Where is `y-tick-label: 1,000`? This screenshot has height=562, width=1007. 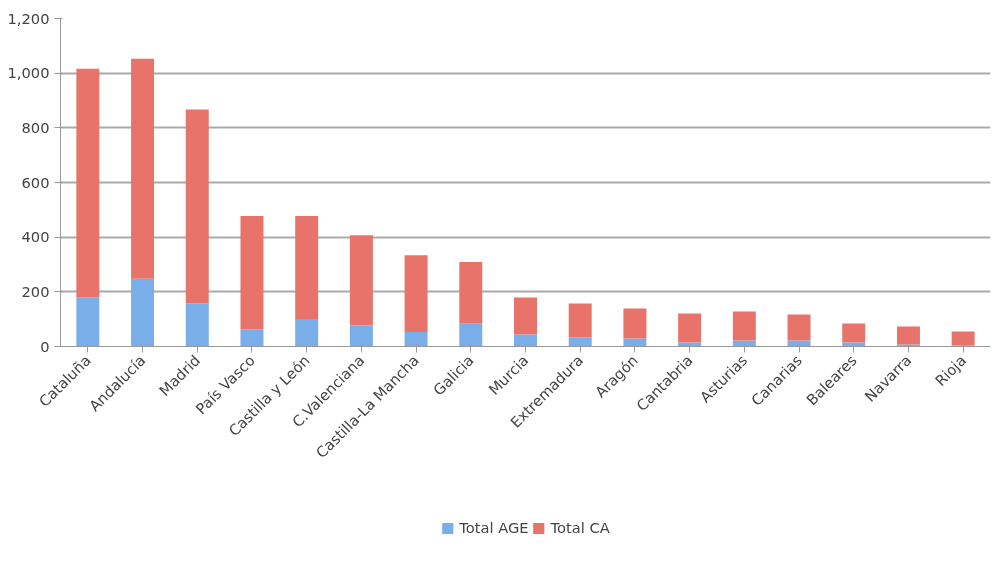
y-tick-label: 1,000 is located at coordinates (28, 73).